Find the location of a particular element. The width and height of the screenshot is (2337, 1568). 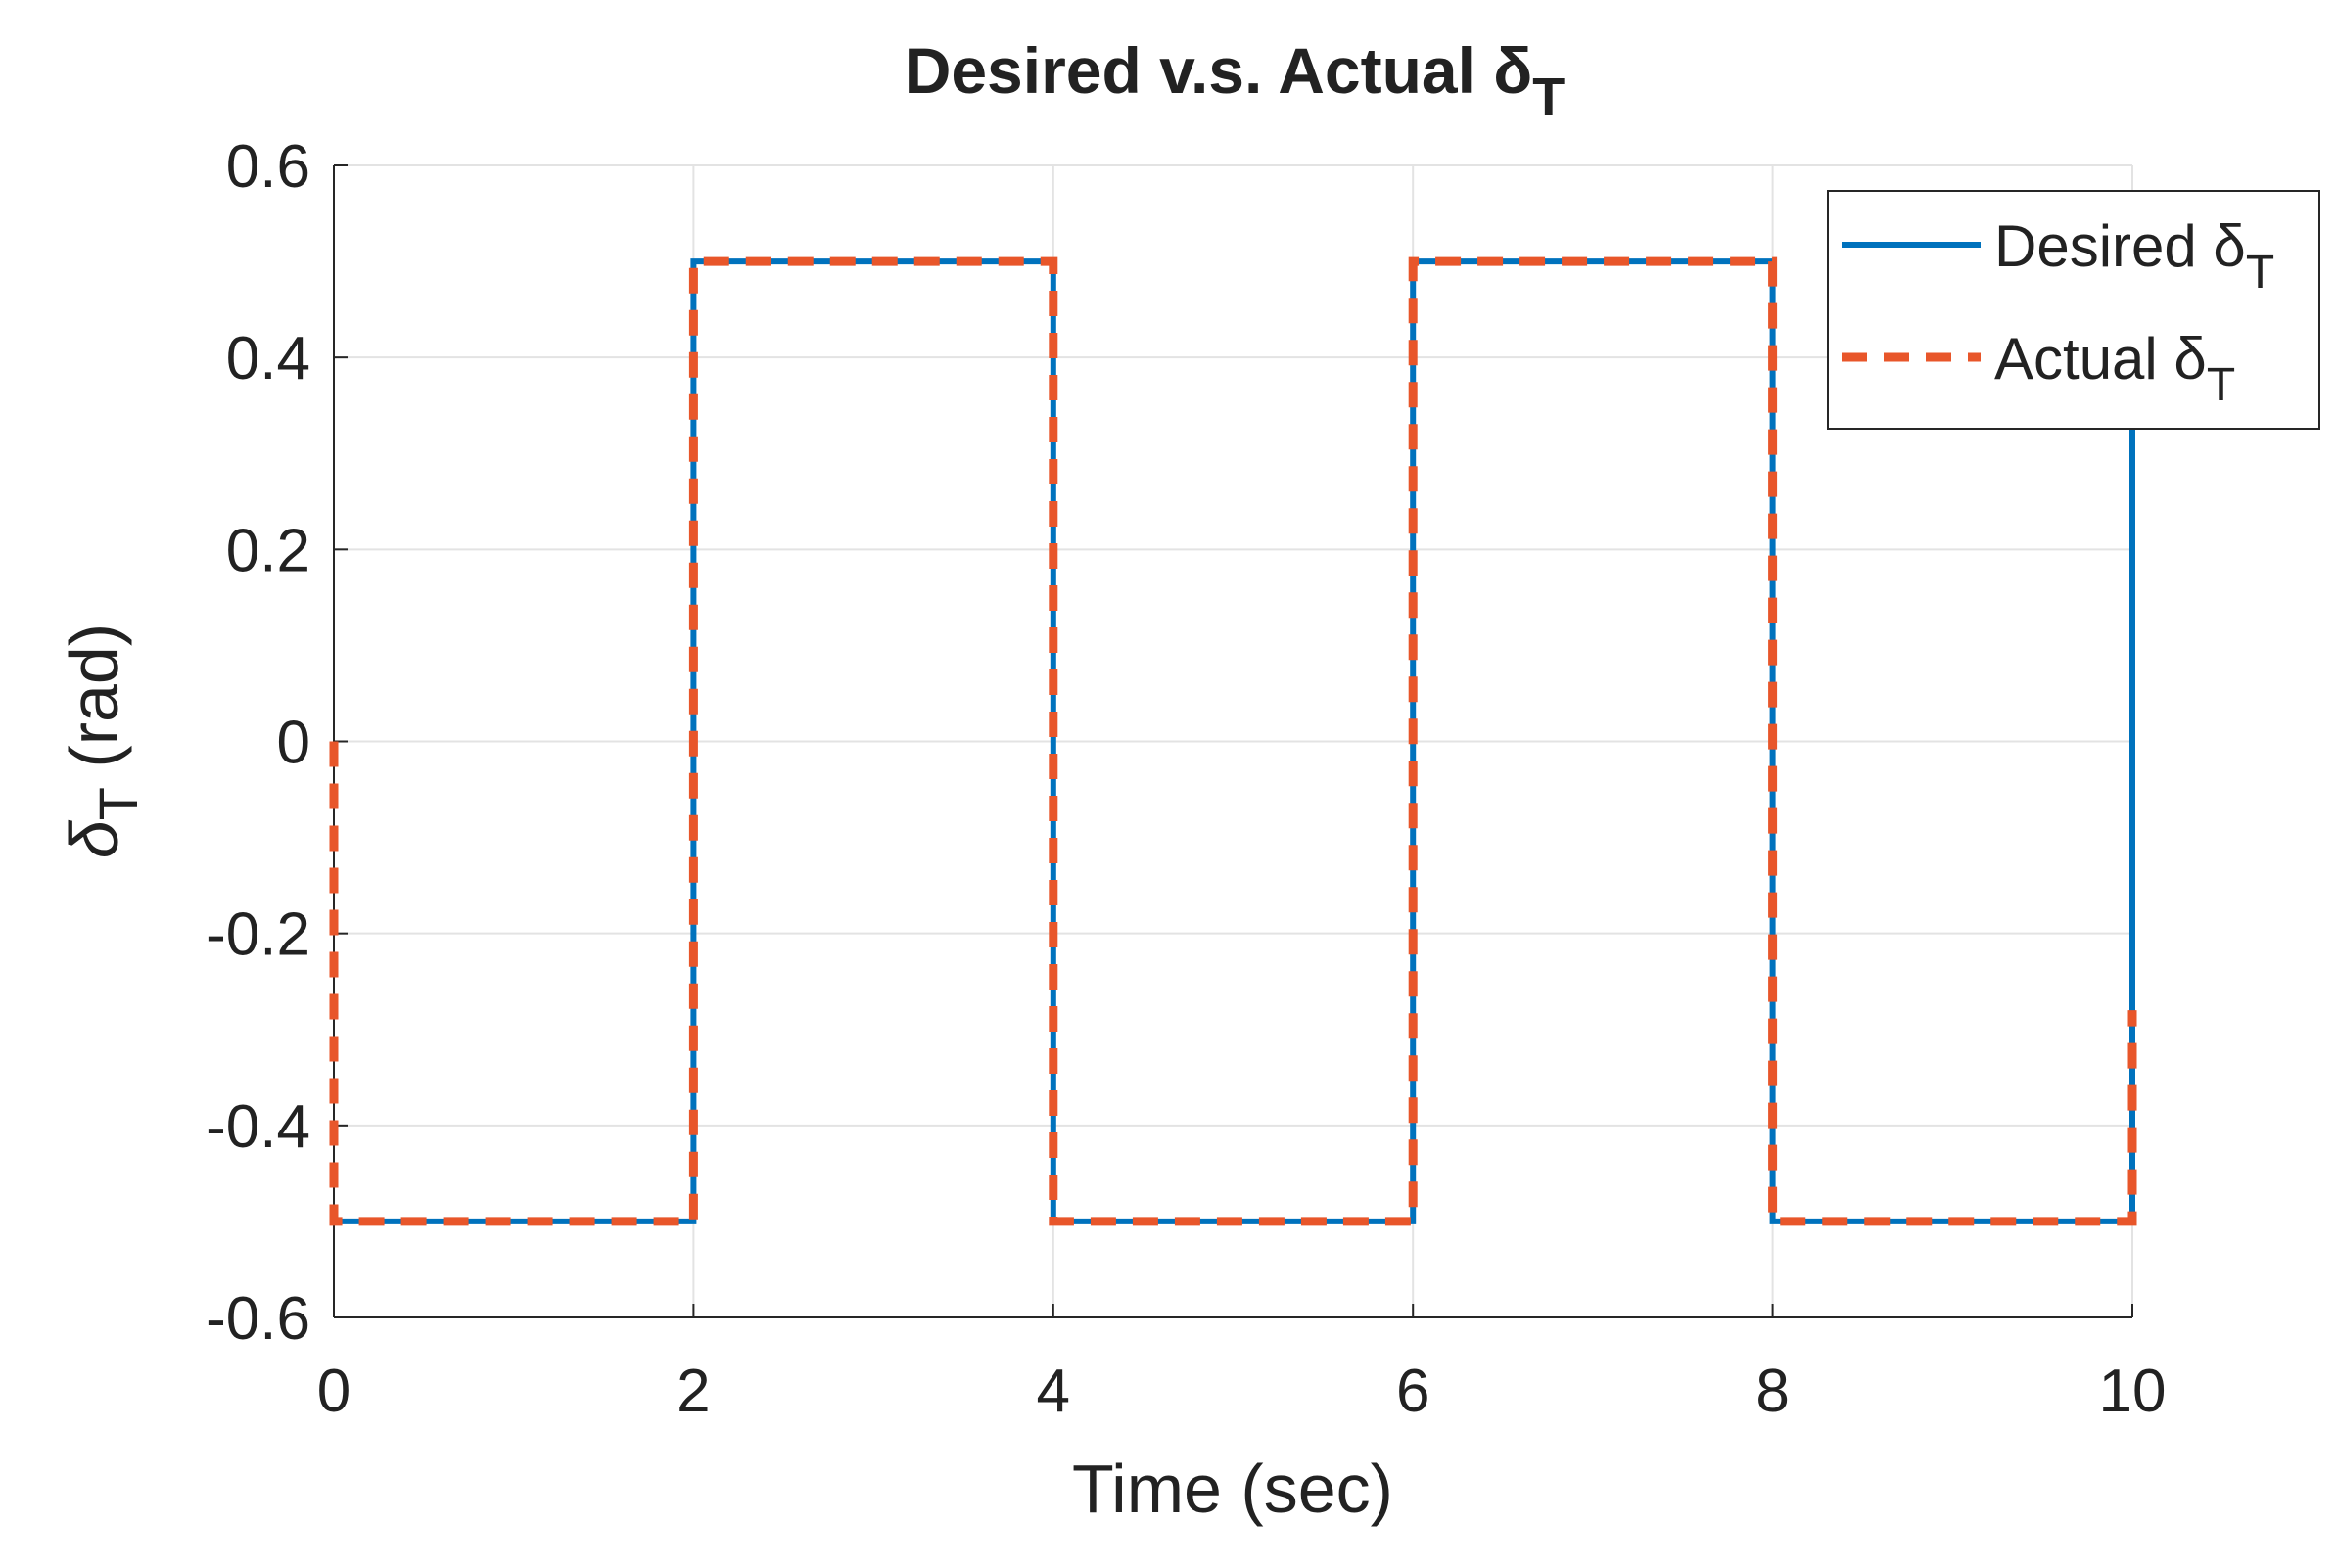

y-tick-label: 0.4 is located at coordinates (268, 358).